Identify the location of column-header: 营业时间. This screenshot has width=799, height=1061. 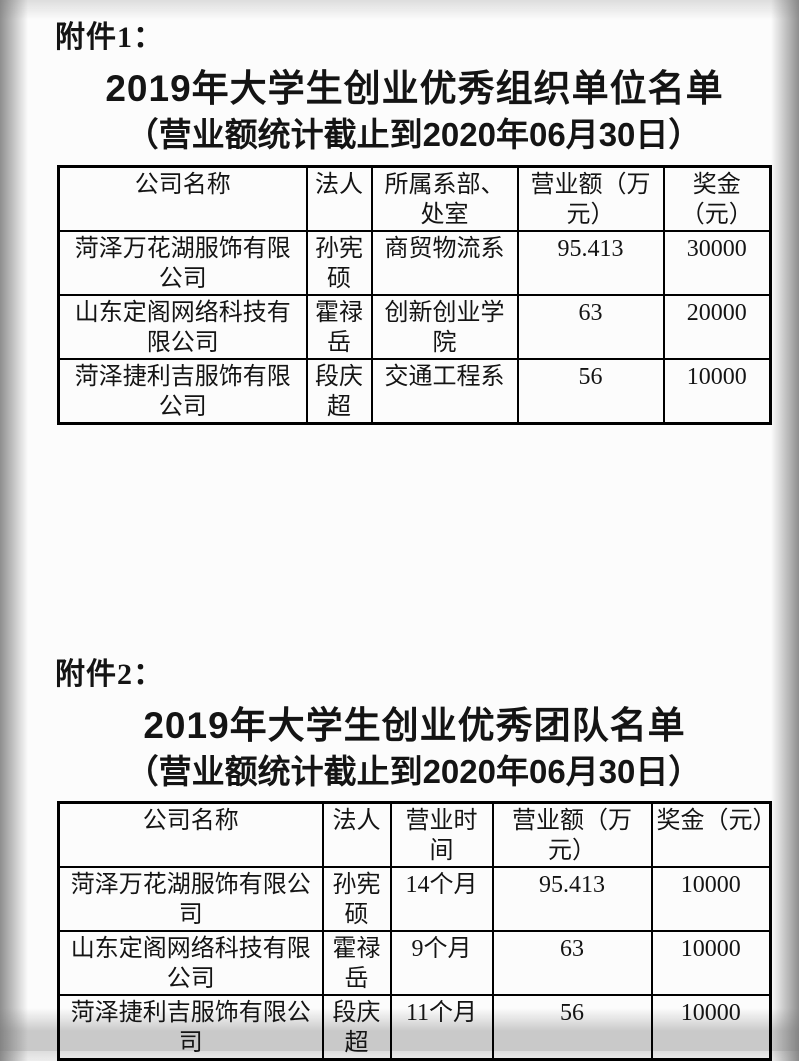
(442, 835).